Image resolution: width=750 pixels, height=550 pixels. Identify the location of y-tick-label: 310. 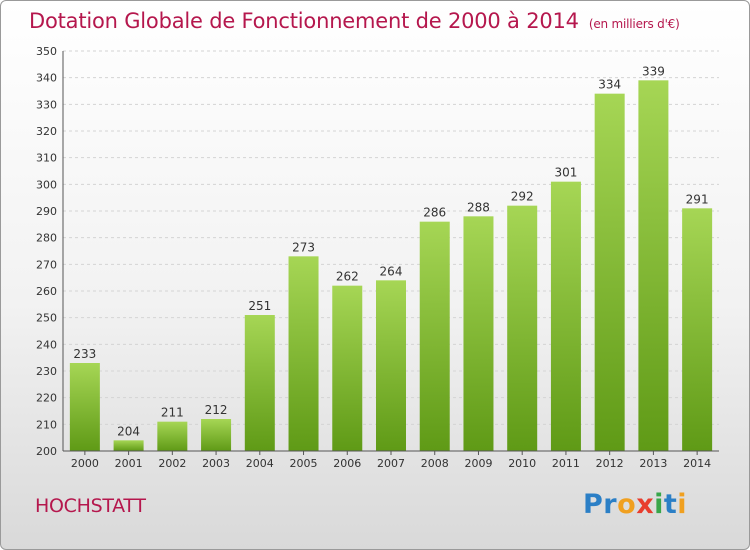
(46, 158).